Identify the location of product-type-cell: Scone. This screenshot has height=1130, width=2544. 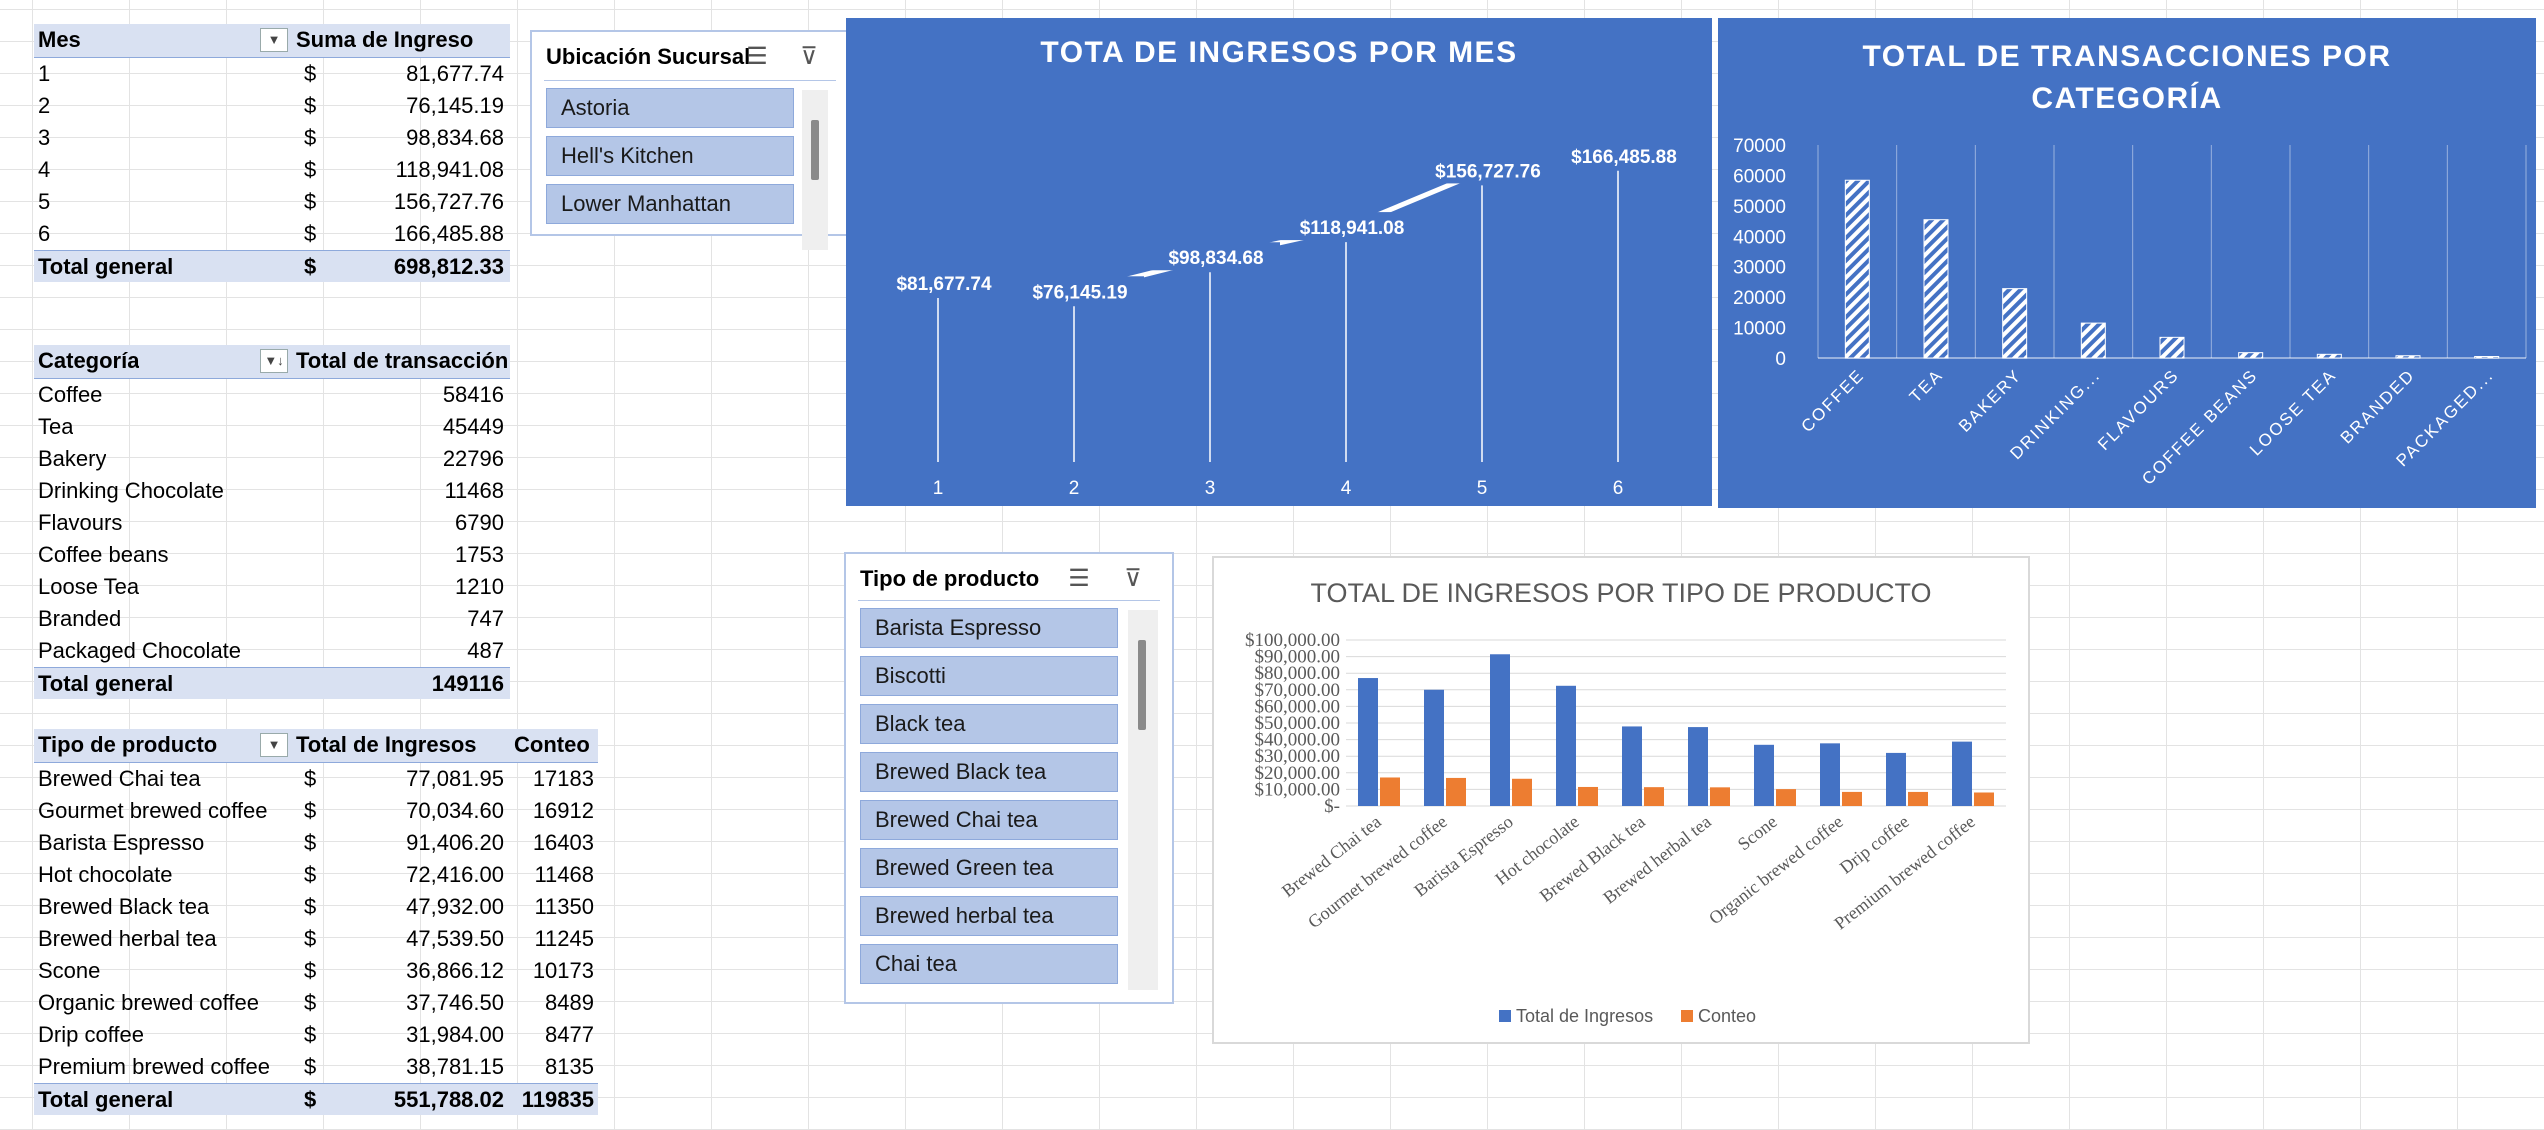
(69, 970).